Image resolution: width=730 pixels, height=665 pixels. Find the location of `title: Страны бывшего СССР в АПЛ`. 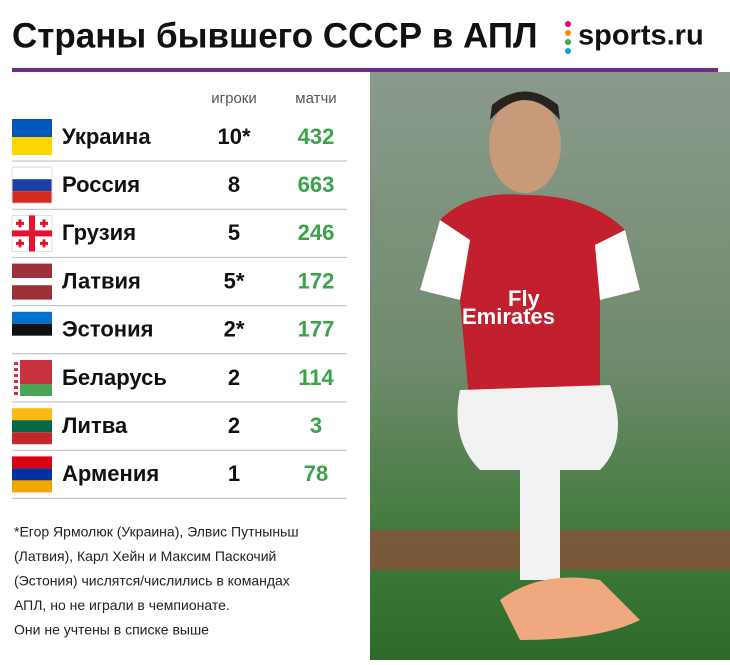

title: Страны бывшего СССР в АПЛ is located at coordinates (275, 35).